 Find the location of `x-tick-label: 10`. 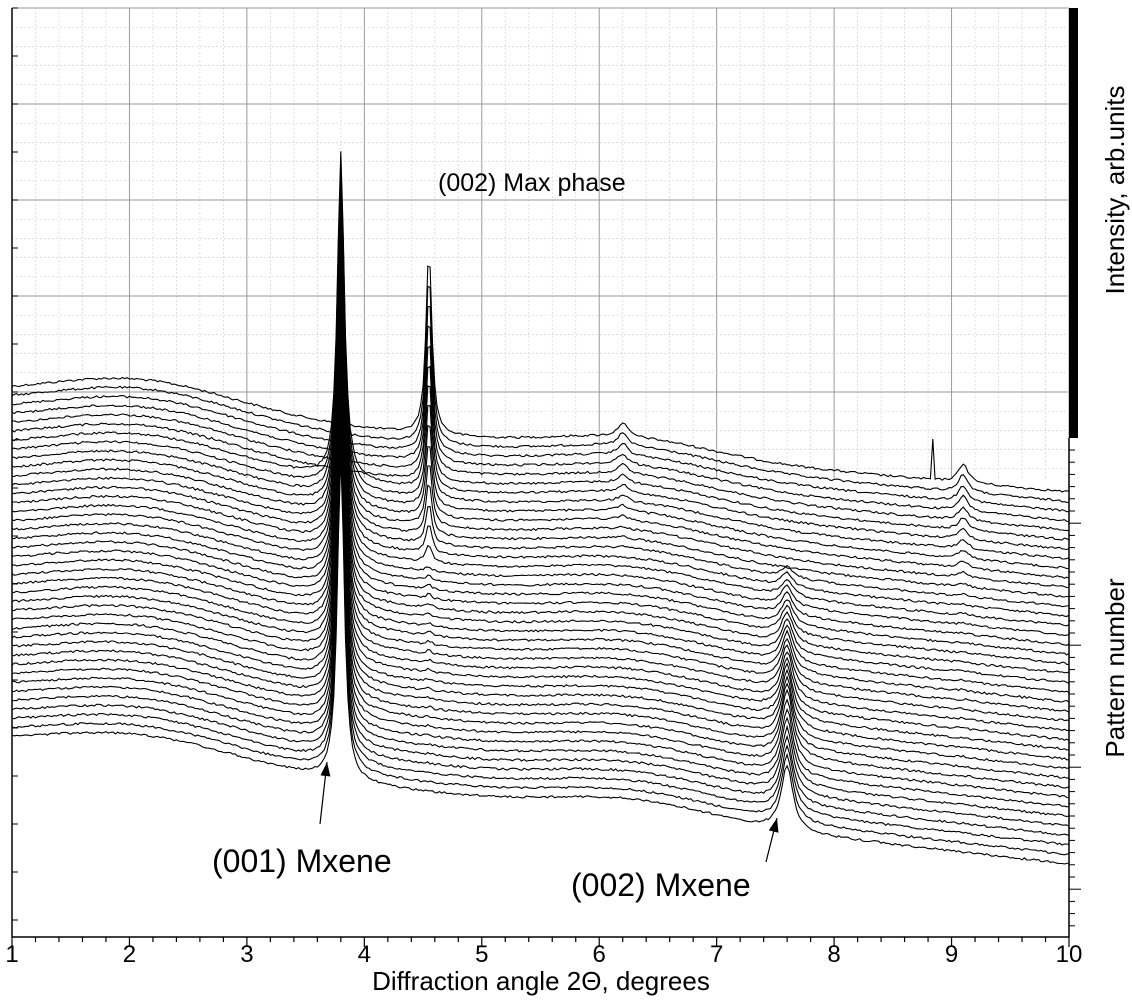

x-tick-label: 10 is located at coordinates (1069, 954).